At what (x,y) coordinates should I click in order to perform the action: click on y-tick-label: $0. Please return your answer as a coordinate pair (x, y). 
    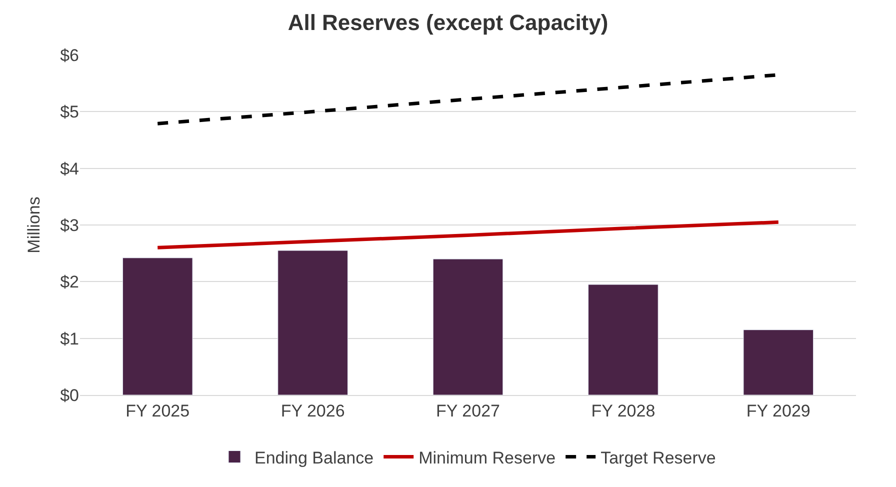
    Looking at the image, I should click on (69, 395).